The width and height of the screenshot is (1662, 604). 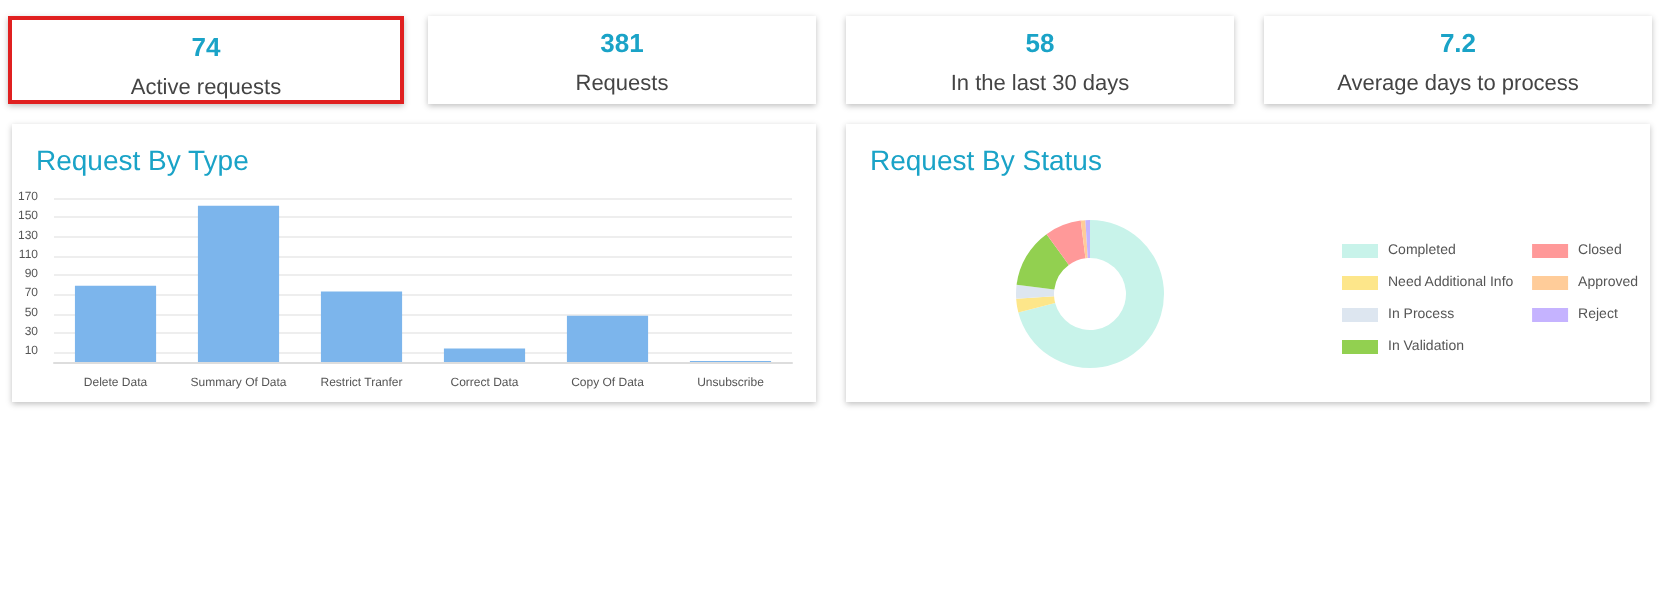 What do you see at coordinates (622, 44) in the screenshot?
I see `text: 381` at bounding box center [622, 44].